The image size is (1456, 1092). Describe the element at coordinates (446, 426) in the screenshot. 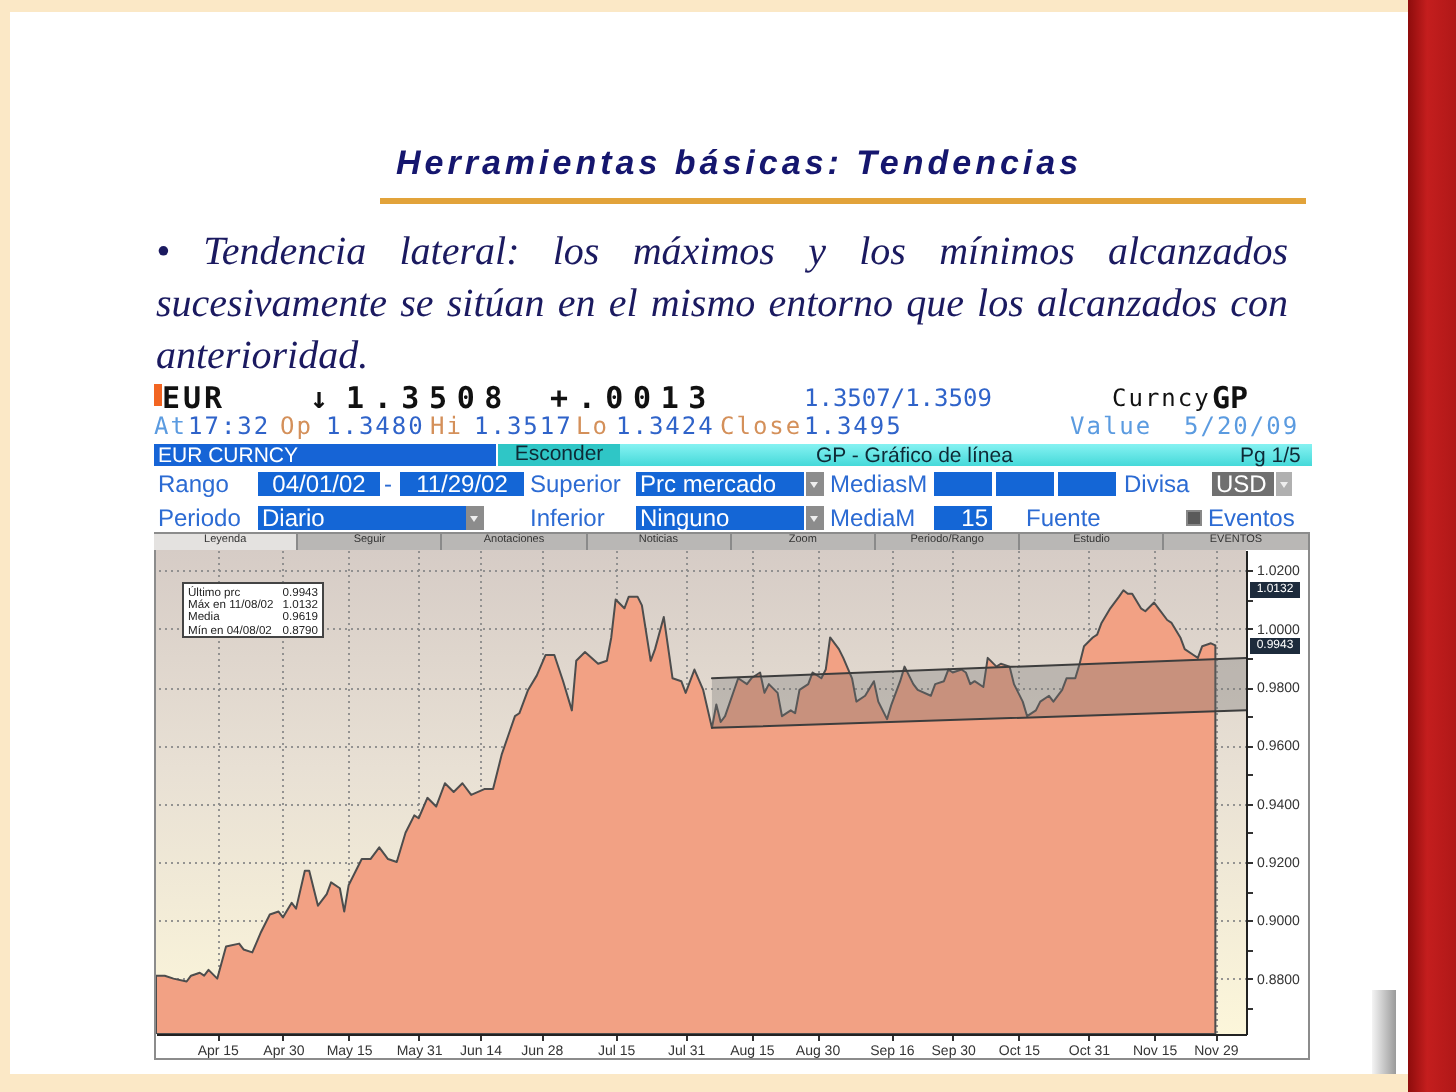

I see `text: Hi` at that location.